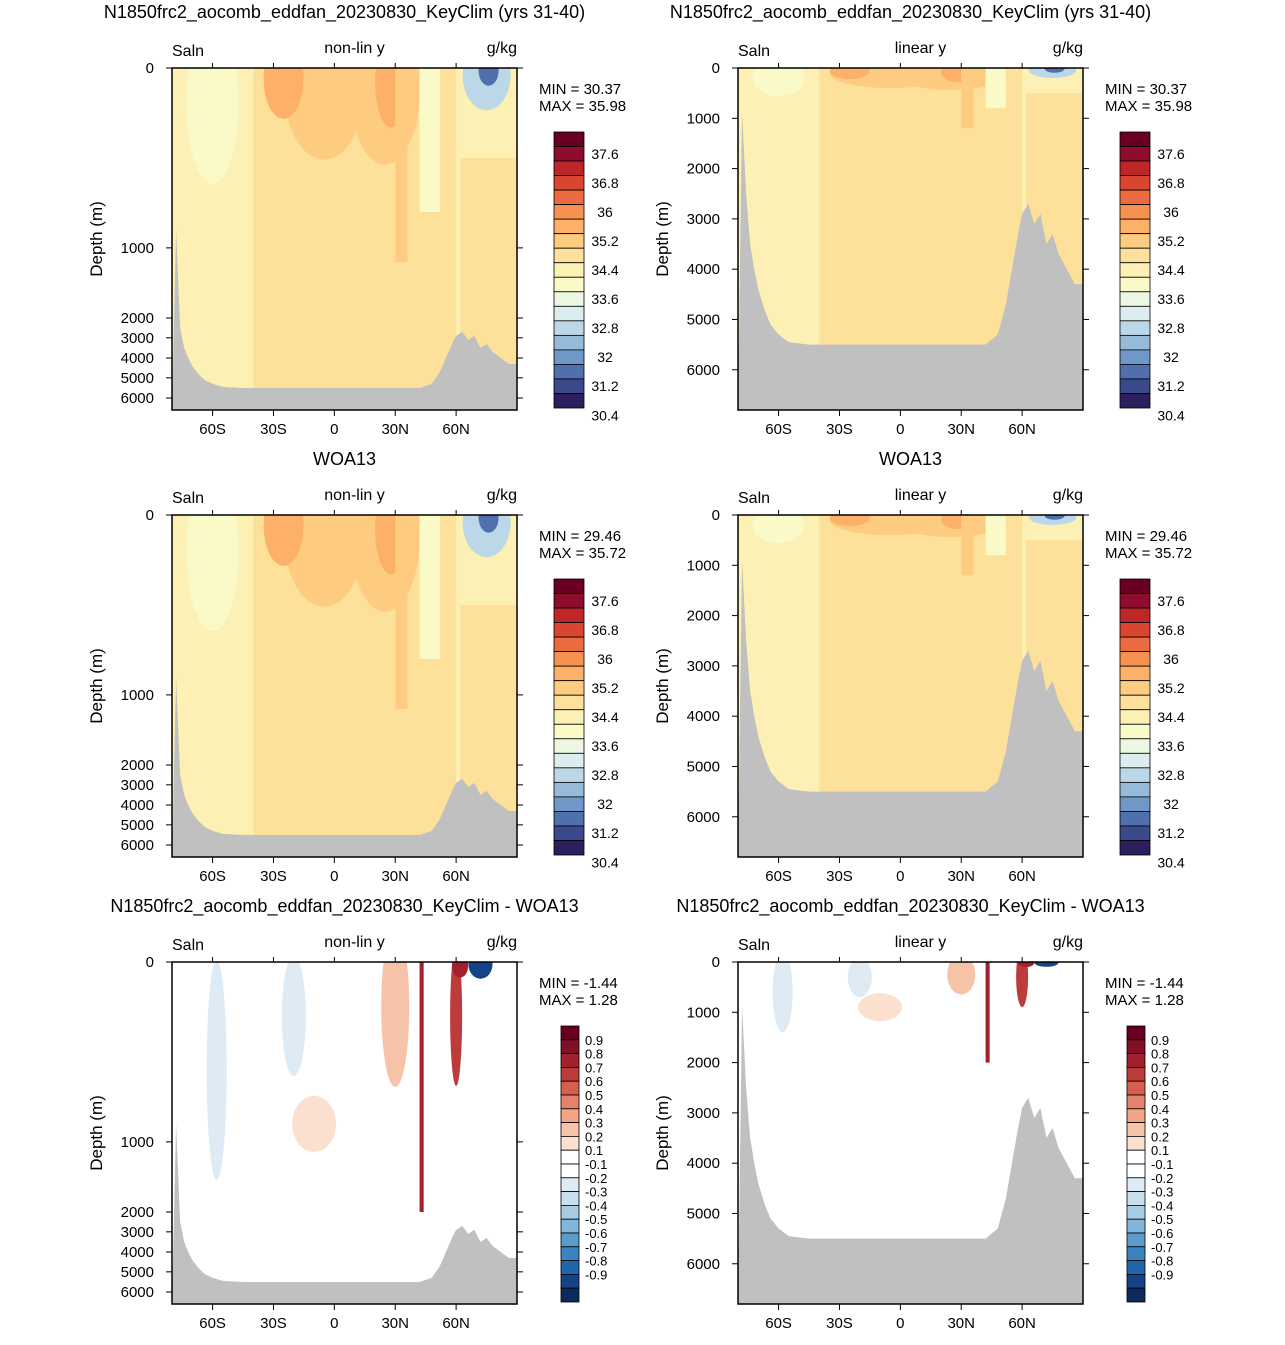  Describe the element at coordinates (1162, 1233) in the screenshot. I see `colorbar-label: -0.6` at that location.